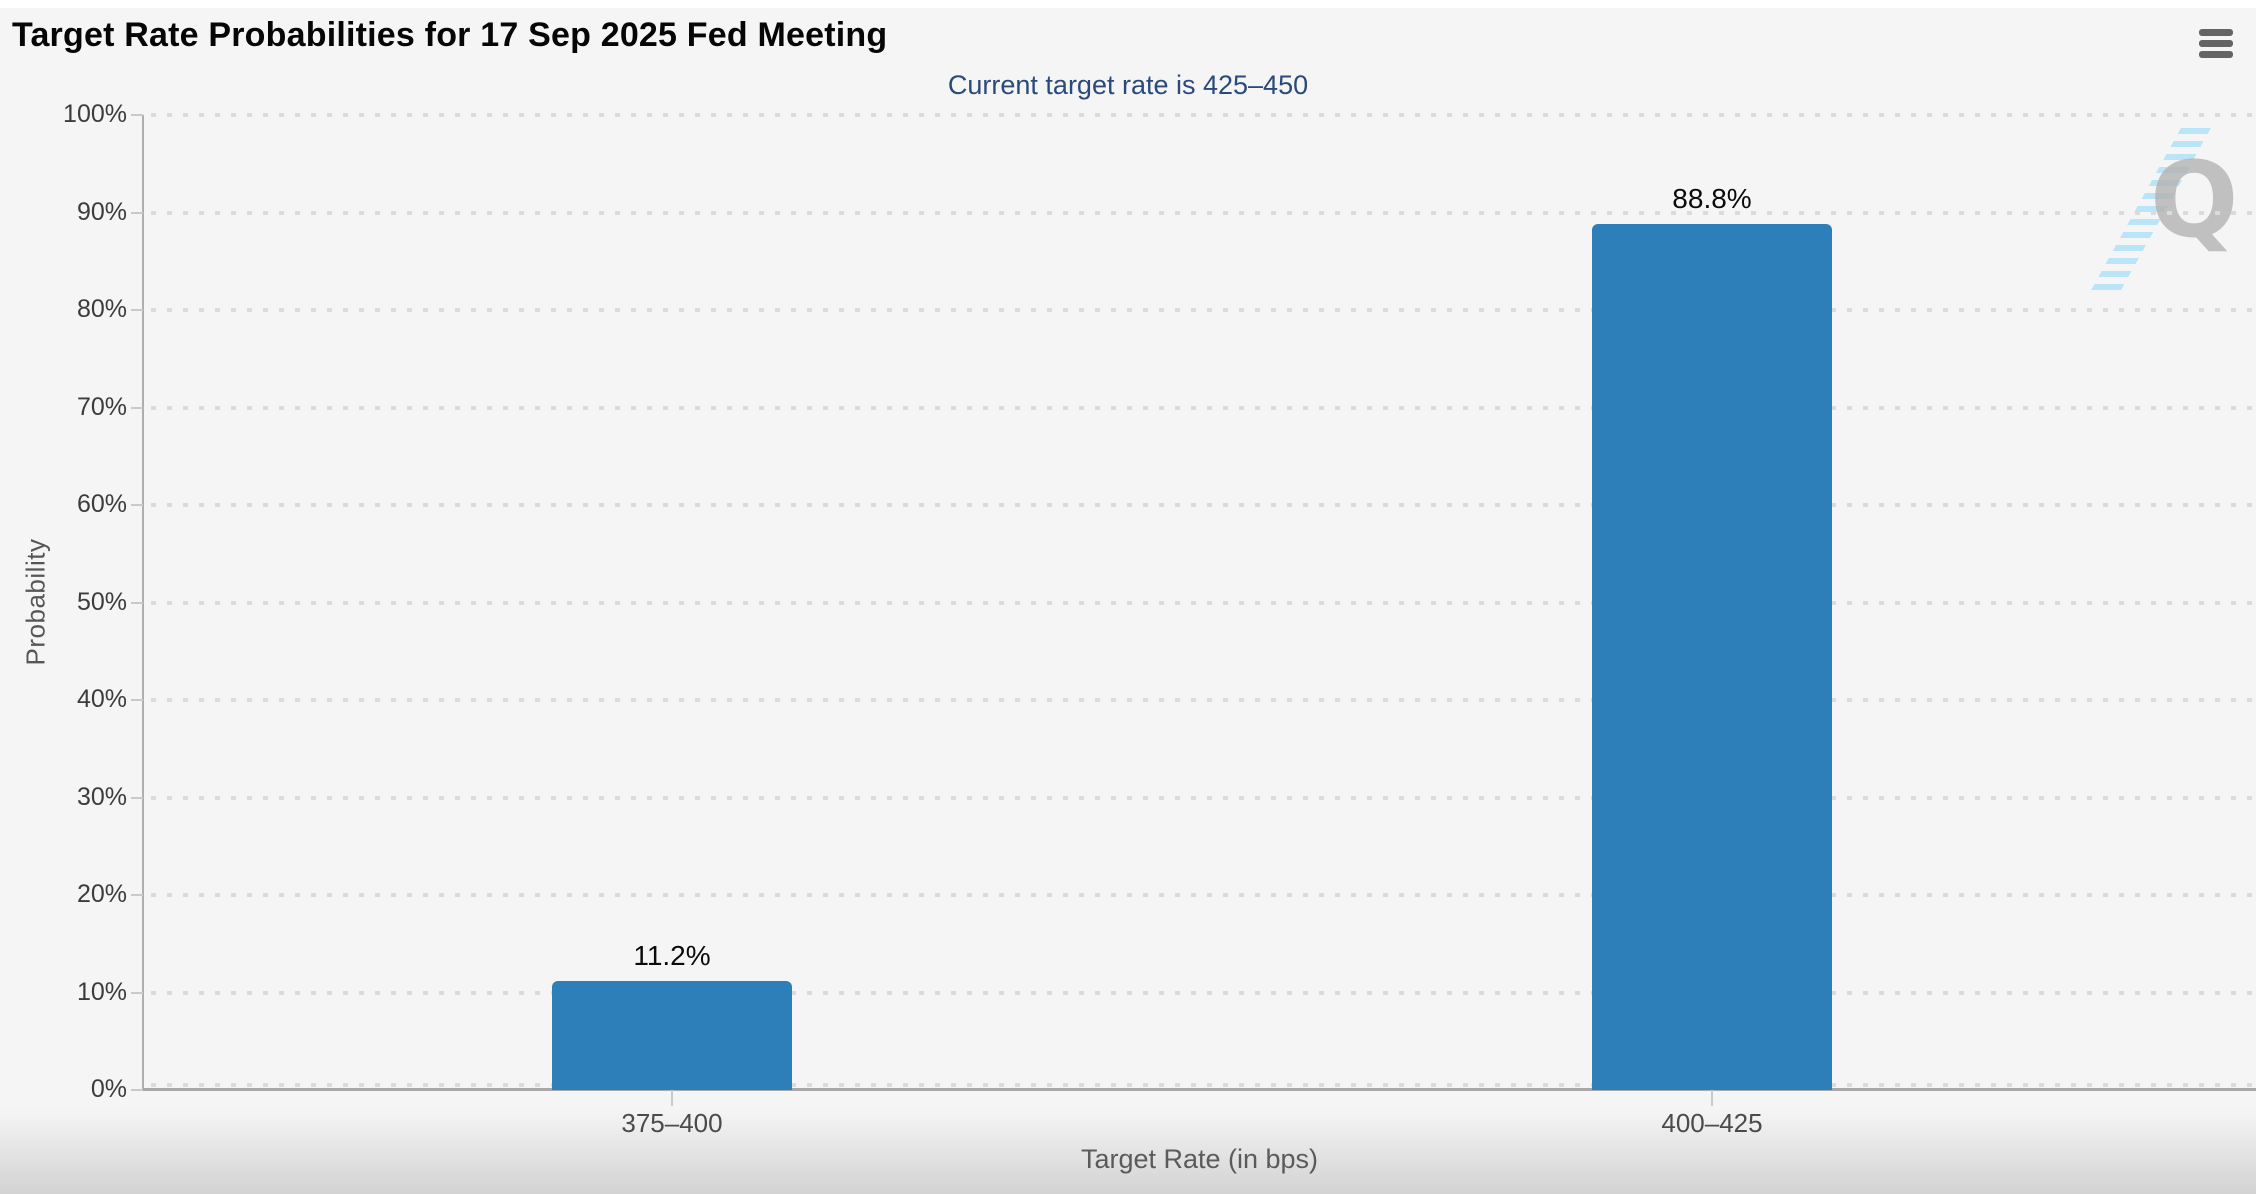 The height and width of the screenshot is (1194, 2256). I want to click on y-tick-label: 0%, so click(108, 1089).